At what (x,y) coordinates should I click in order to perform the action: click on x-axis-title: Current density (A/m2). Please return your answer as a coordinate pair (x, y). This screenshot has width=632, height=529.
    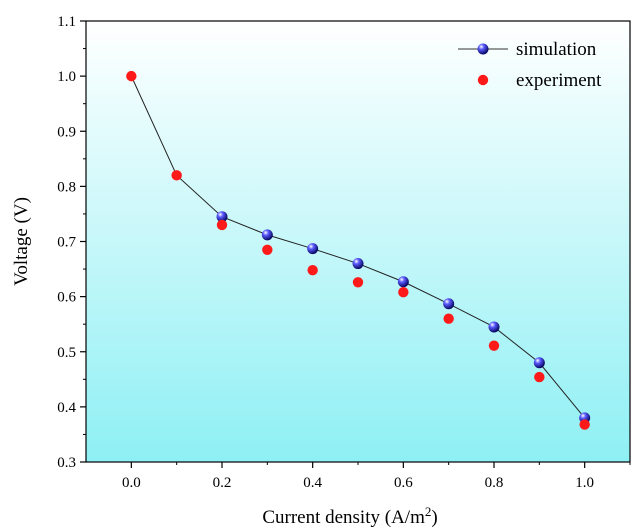
    Looking at the image, I should click on (349, 516).